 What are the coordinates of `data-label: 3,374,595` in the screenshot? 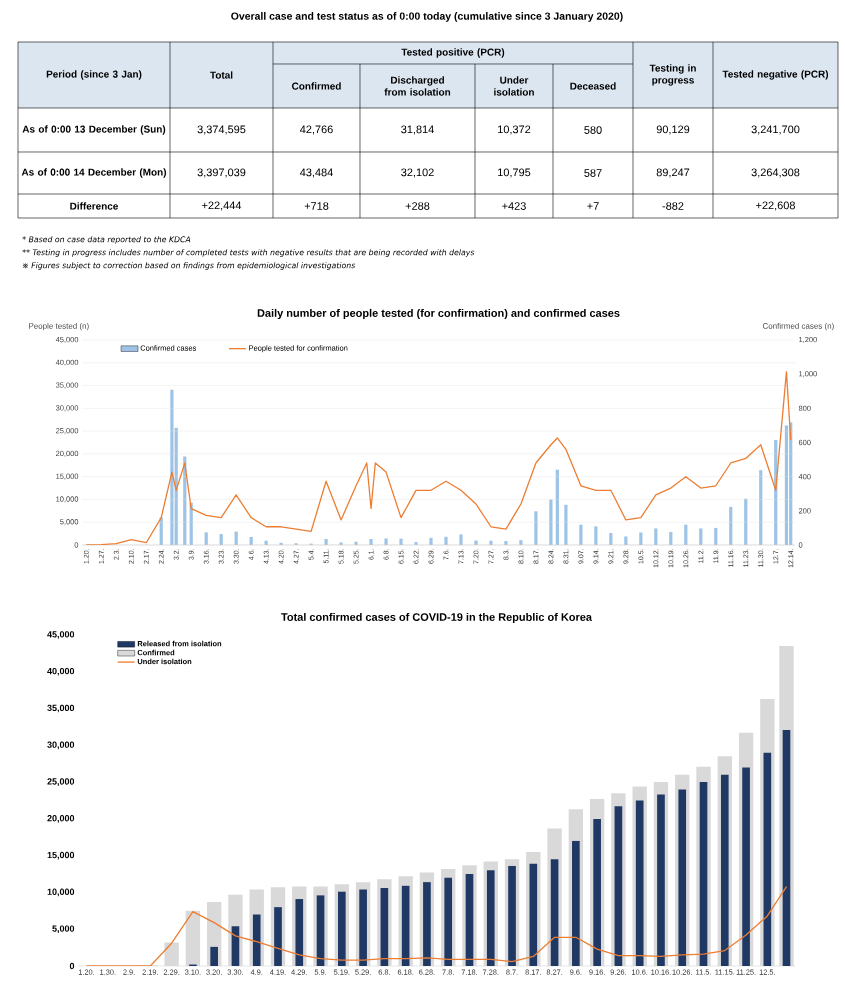 It's located at (221, 130).